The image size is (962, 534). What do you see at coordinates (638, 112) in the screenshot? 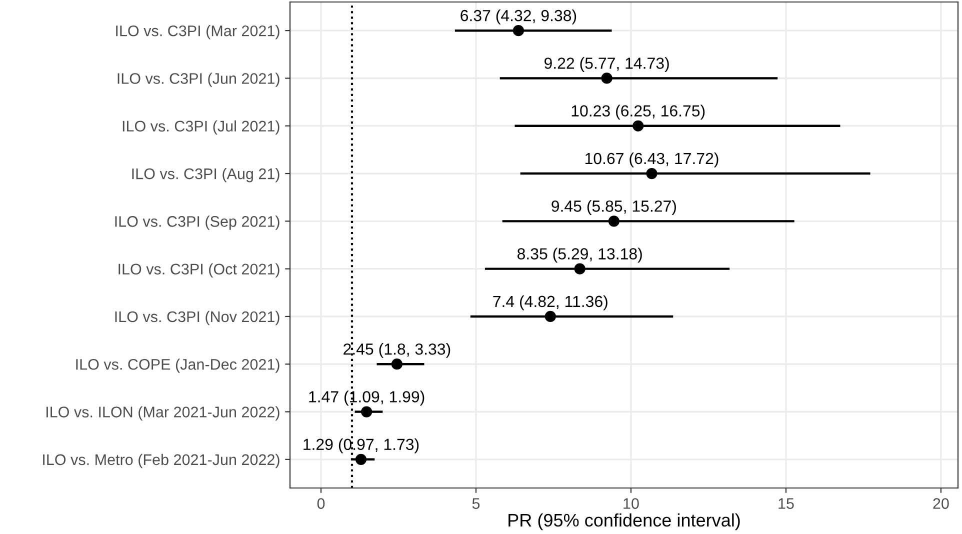
I see `data-label: 10.23 (6.25, 16.75)` at bounding box center [638, 112].